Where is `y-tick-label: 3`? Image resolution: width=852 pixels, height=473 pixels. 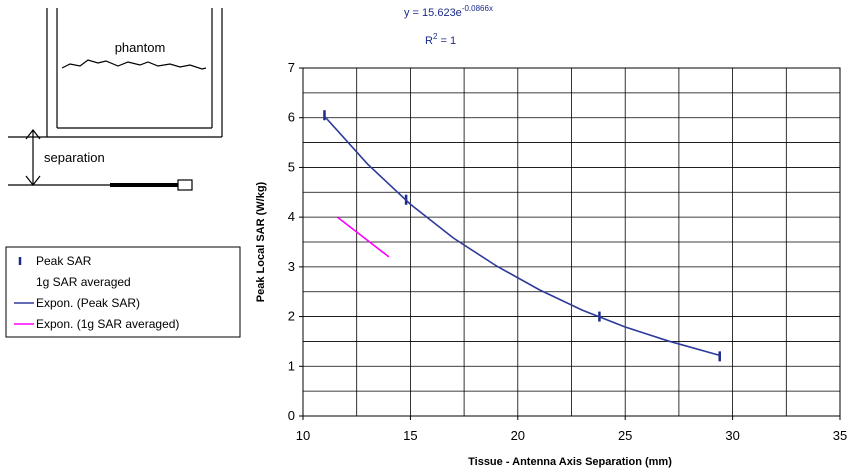
y-tick-label: 3 is located at coordinates (291, 266).